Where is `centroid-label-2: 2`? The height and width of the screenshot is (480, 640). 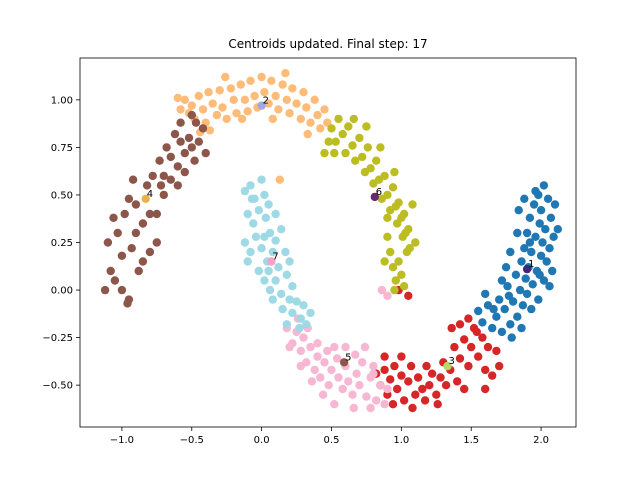
centroid-label-2: 2 is located at coordinates (266, 101).